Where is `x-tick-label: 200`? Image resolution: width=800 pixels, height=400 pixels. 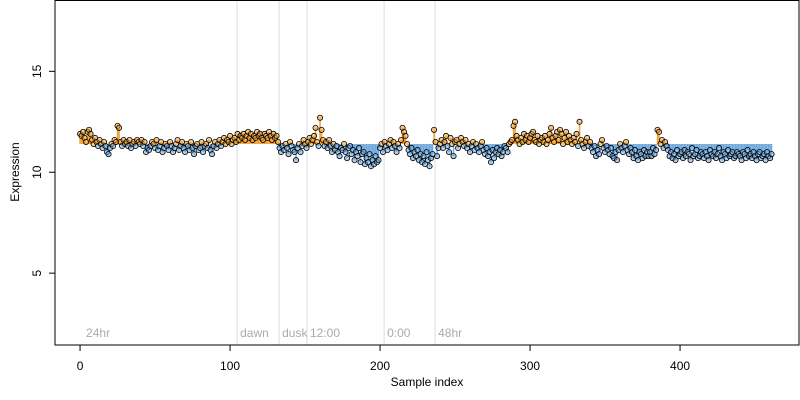 x-tick-label: 200 is located at coordinates (380, 366).